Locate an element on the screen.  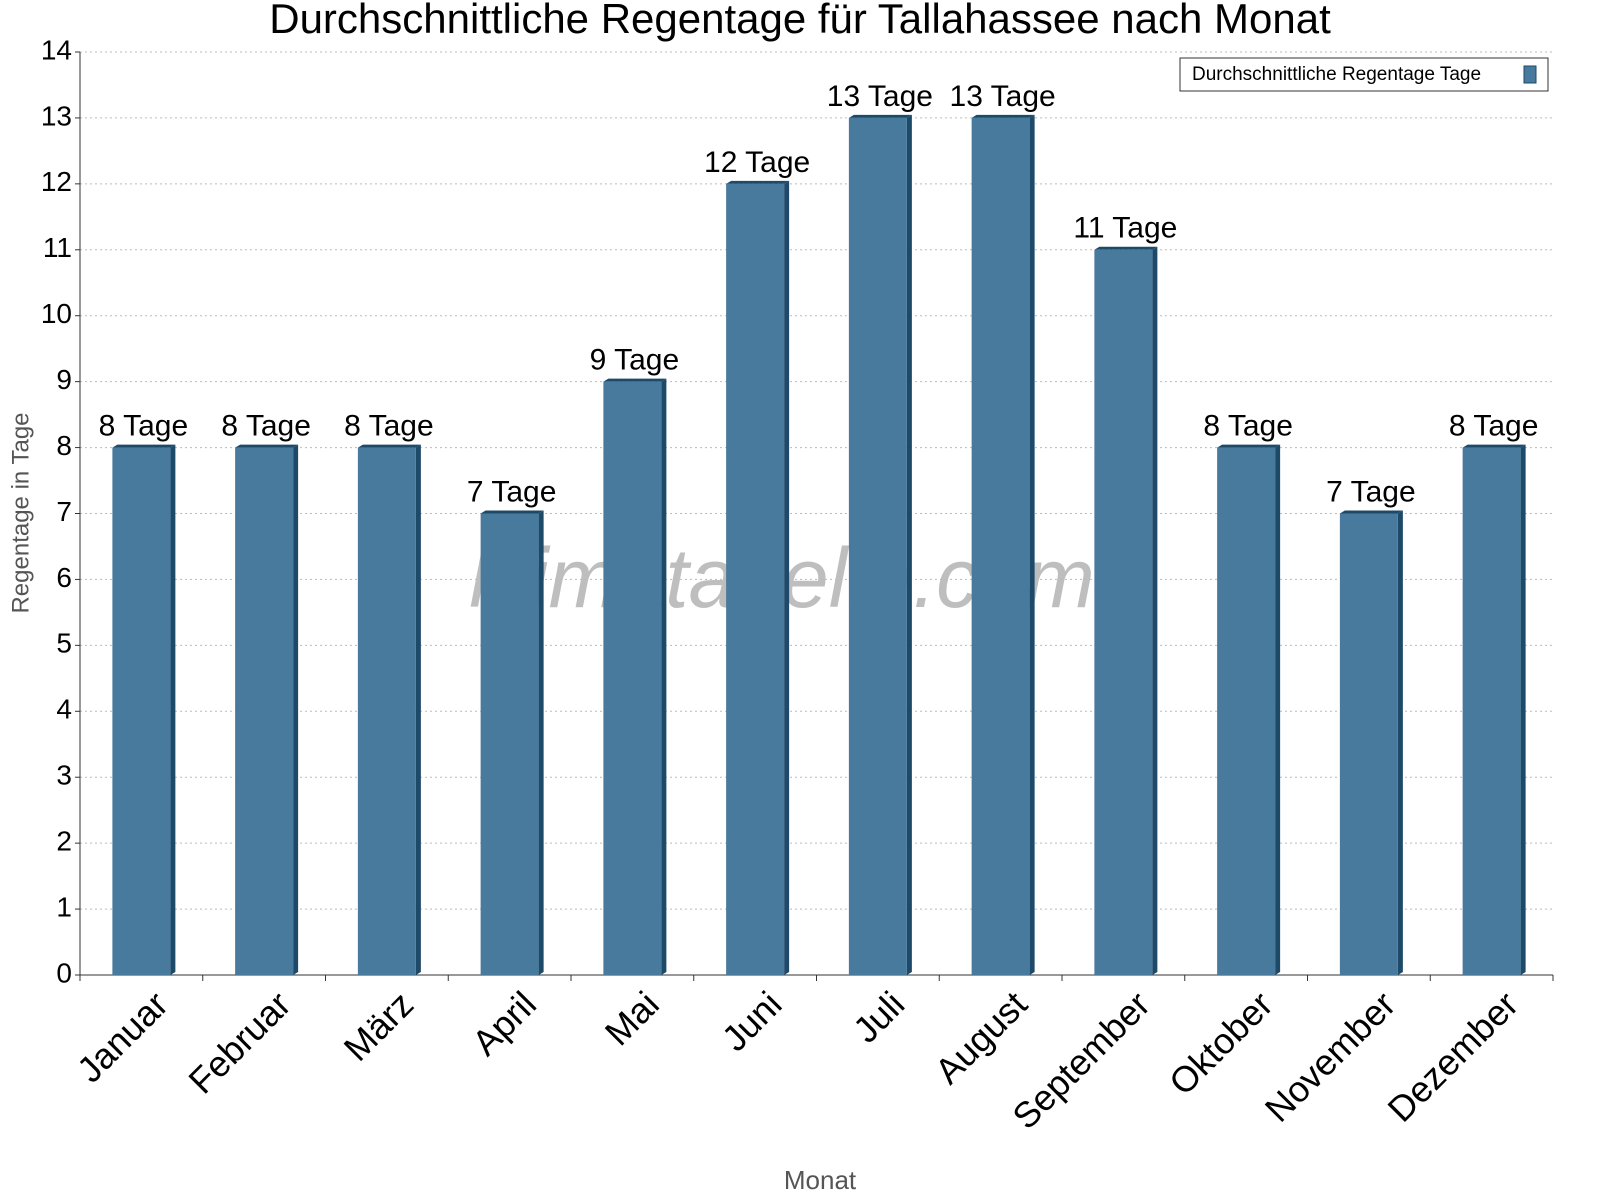
value-label: 11 Tage is located at coordinates (1125, 228).